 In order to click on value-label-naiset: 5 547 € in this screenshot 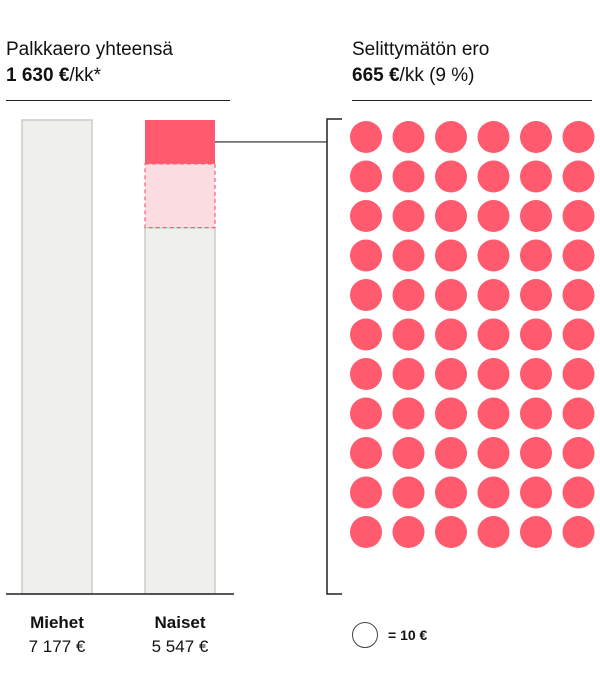, I will do `click(180, 646)`.